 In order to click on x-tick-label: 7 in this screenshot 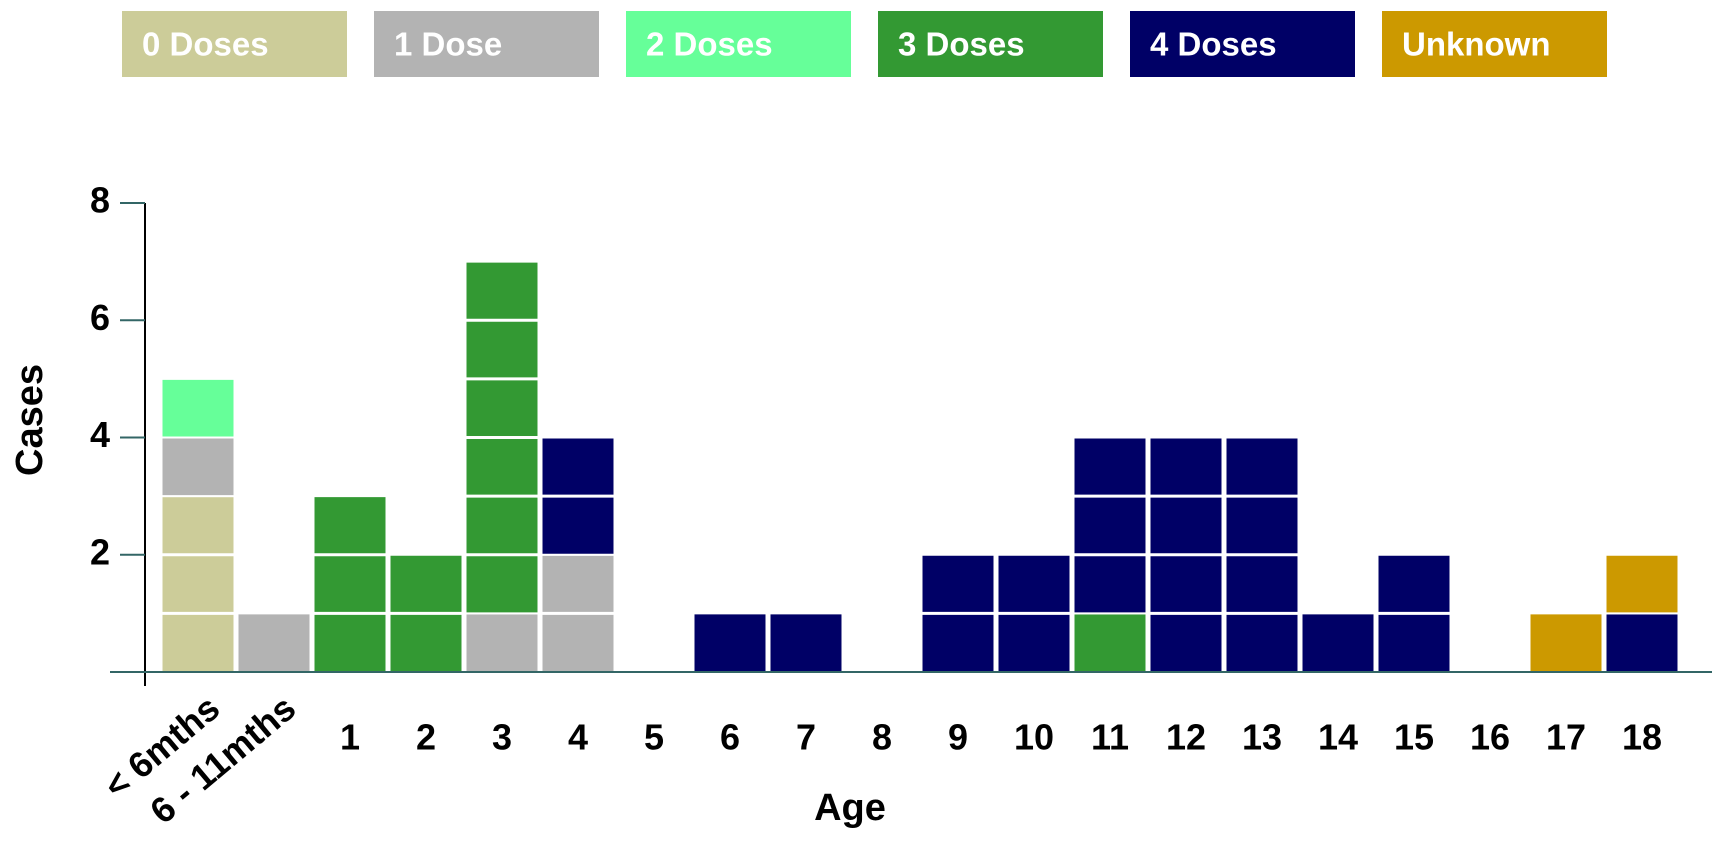, I will do `click(806, 737)`.